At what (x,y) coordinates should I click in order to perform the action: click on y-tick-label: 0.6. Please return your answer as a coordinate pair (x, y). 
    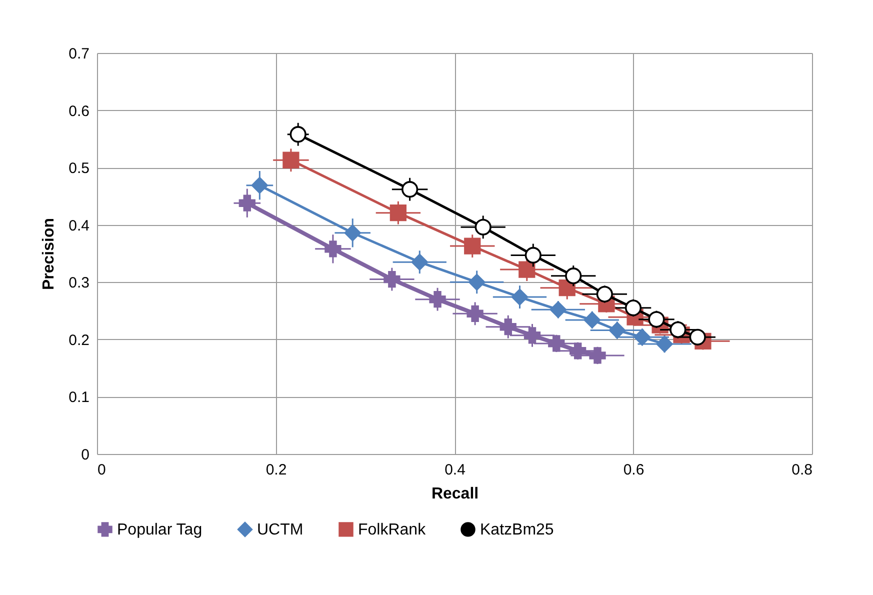
    Looking at the image, I should click on (79, 111).